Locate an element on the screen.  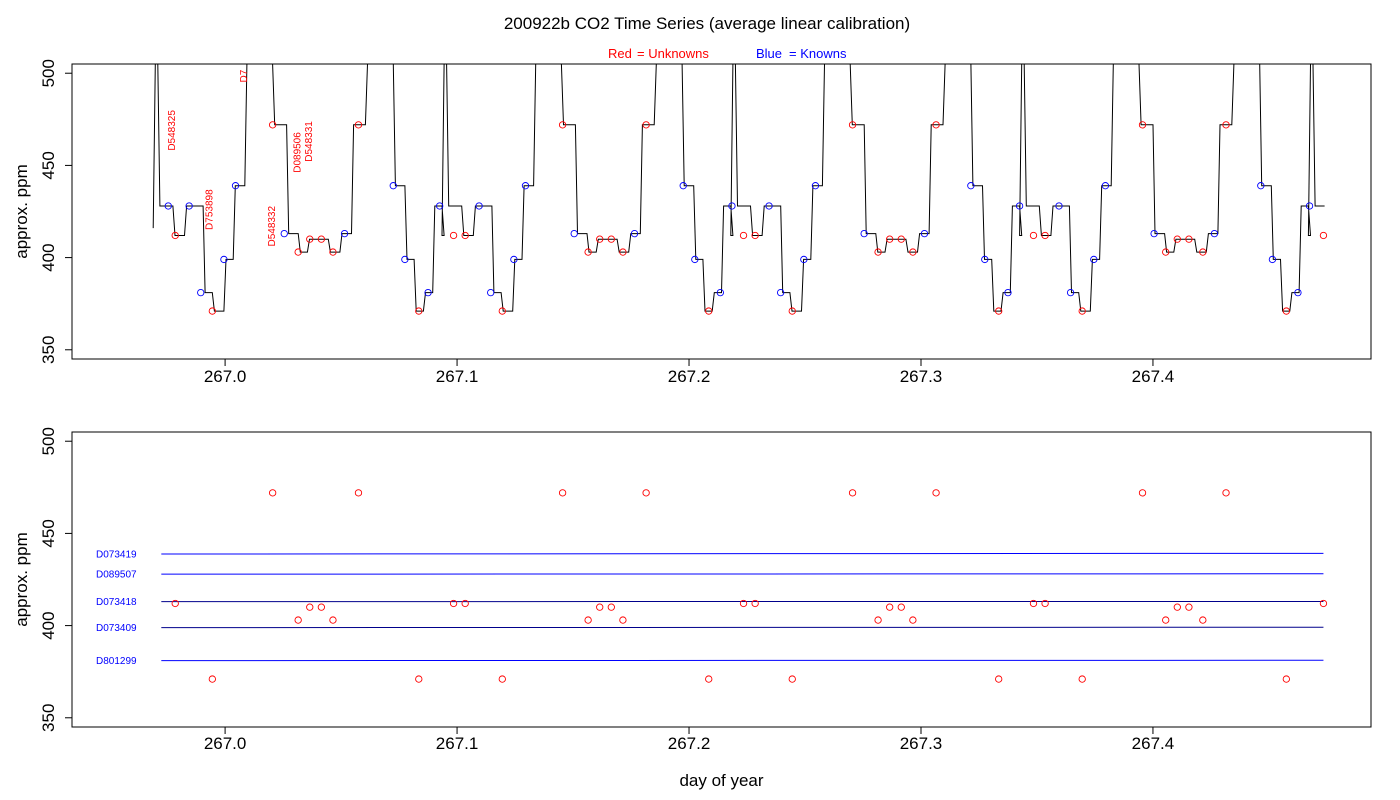
standard-label-d073418: D073418 is located at coordinates (116, 602).